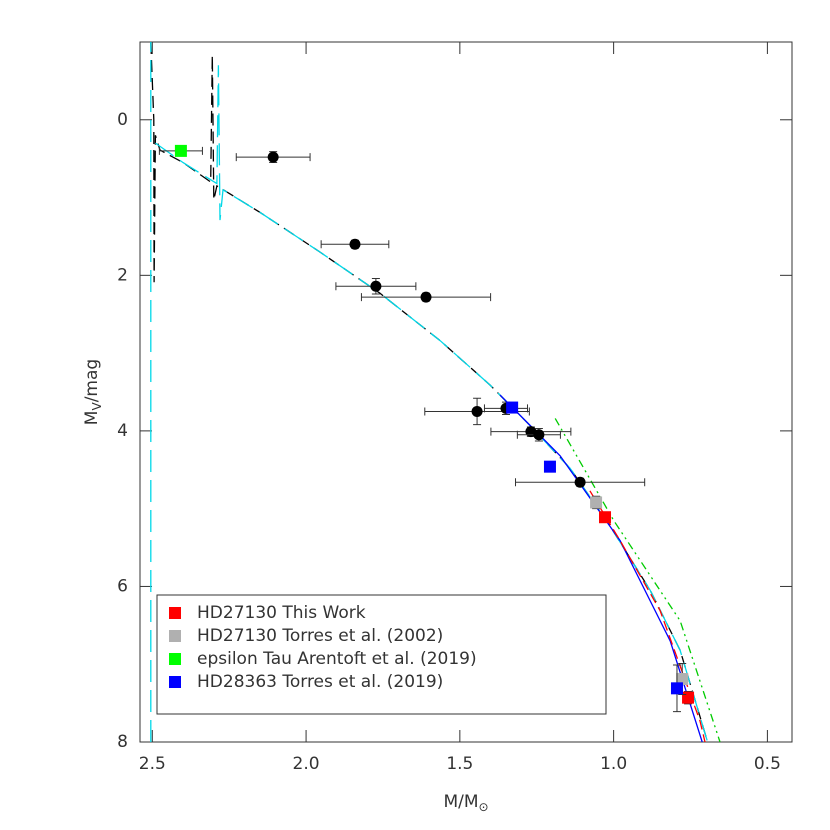  What do you see at coordinates (97, 406) in the screenshot?
I see `y-label-sub: V` at bounding box center [97, 406].